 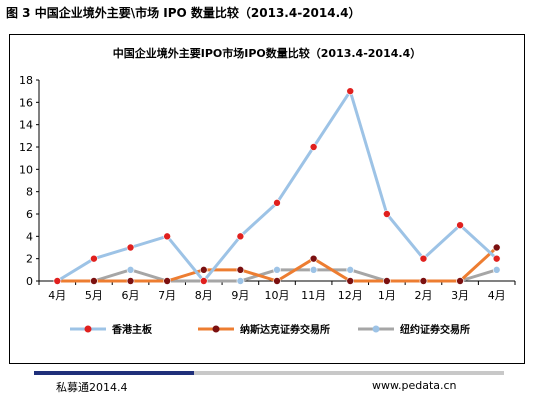 What do you see at coordinates (29, 259) in the screenshot?
I see `y-tick-label: 2` at bounding box center [29, 259].